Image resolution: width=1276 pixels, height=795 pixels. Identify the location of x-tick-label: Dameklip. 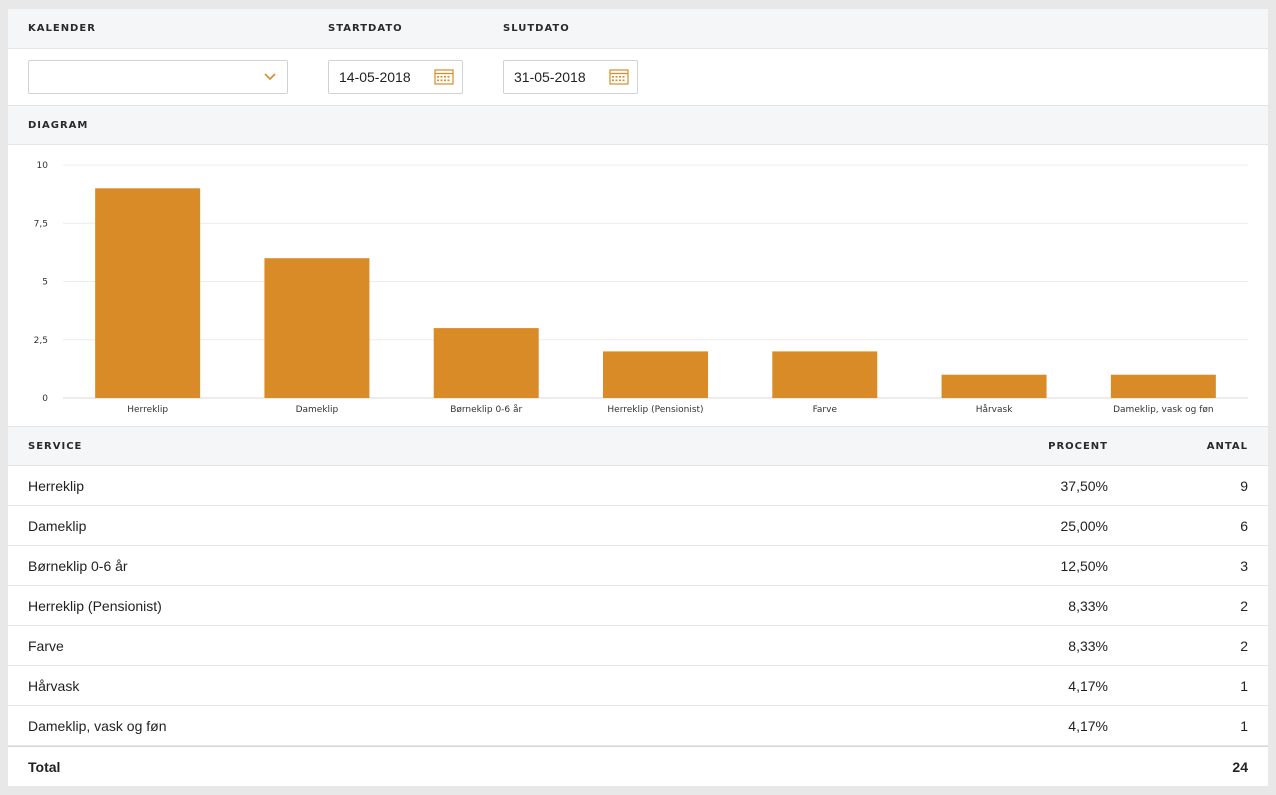
(317, 410).